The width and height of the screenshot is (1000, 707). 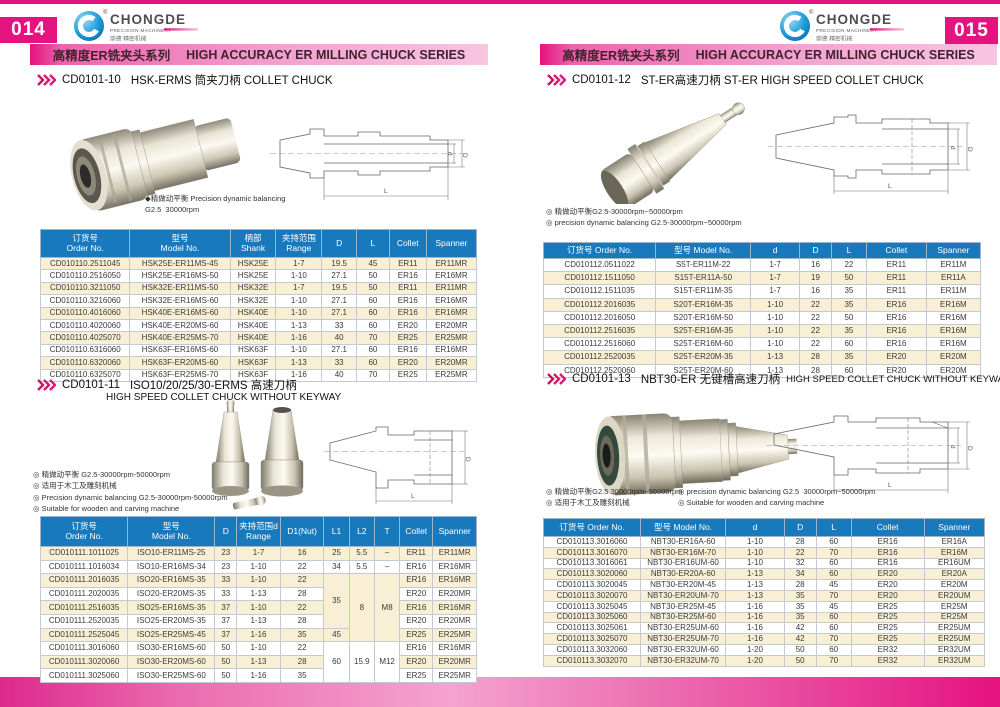 What do you see at coordinates (84, 635) in the screenshot?
I see `table-cell: CD010111.2525045` at bounding box center [84, 635].